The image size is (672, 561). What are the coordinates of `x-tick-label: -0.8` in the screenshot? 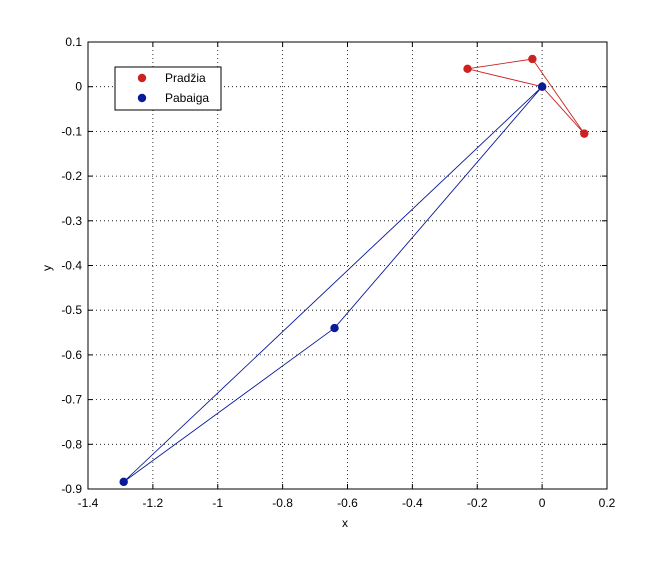 It's located at (282, 503).